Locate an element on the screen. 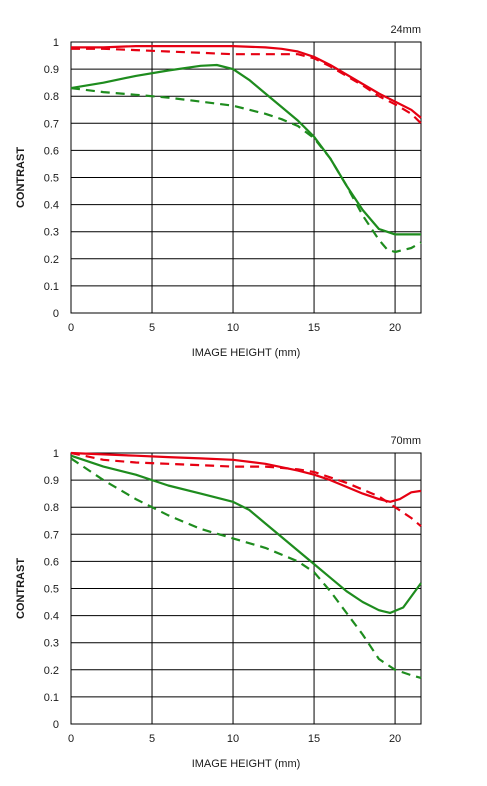 The image size is (487, 786). focal-length-label: 24mm is located at coordinates (405, 30).